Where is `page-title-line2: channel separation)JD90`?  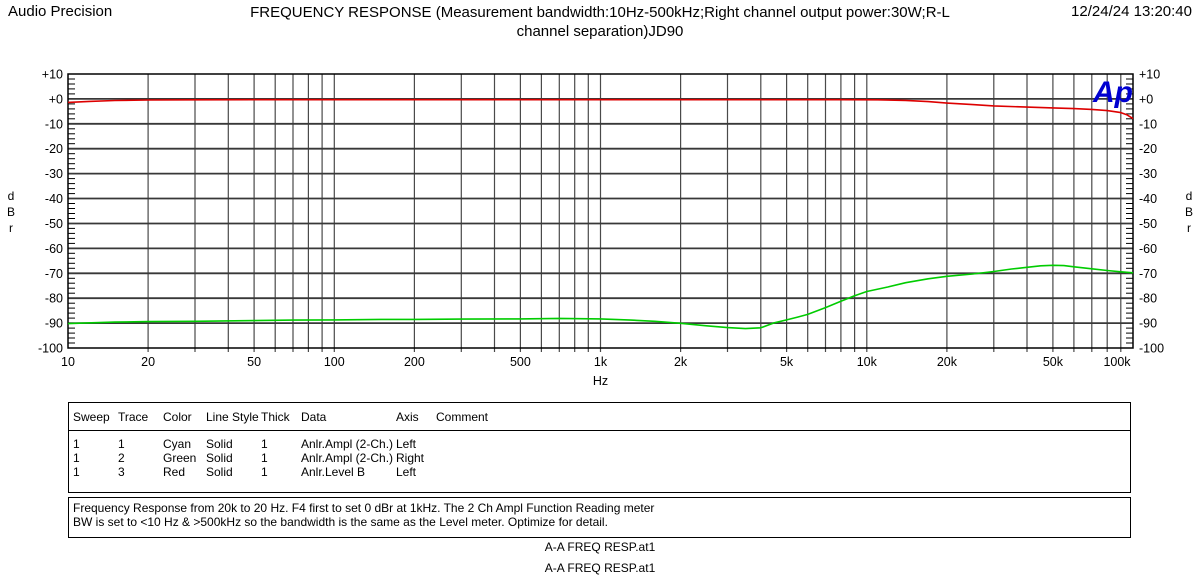 page-title-line2: channel separation)JD90 is located at coordinates (600, 31).